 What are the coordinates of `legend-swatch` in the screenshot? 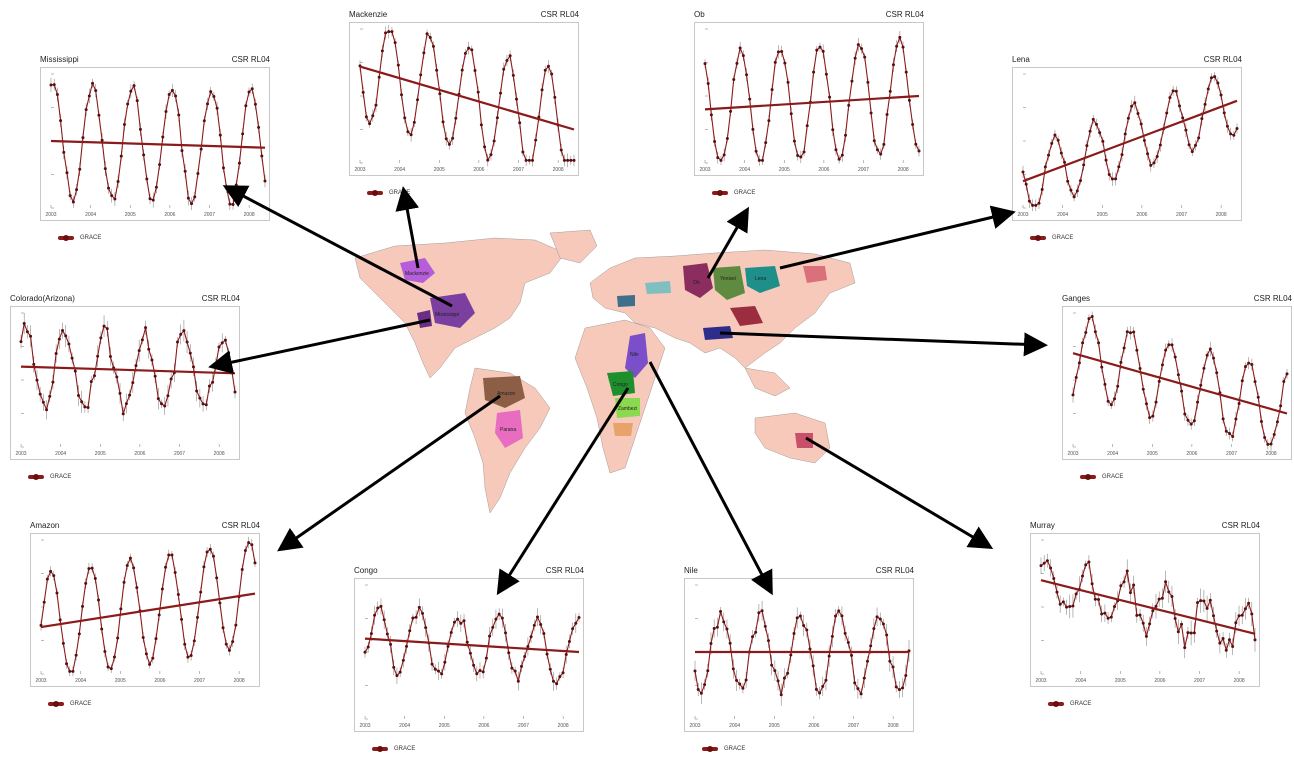 It's located at (56, 704).